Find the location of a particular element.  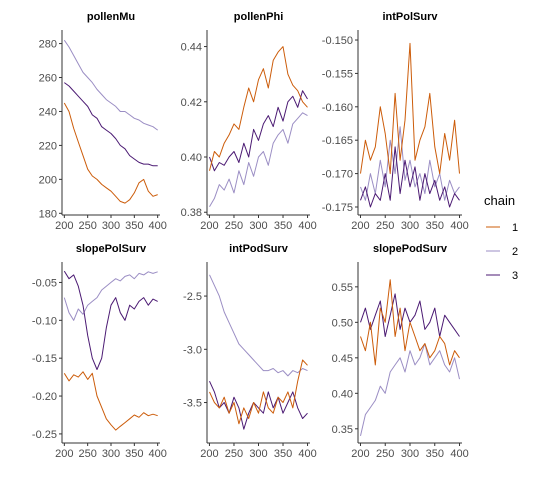

y-tick-label: -0.165 is located at coordinates (337, 141).